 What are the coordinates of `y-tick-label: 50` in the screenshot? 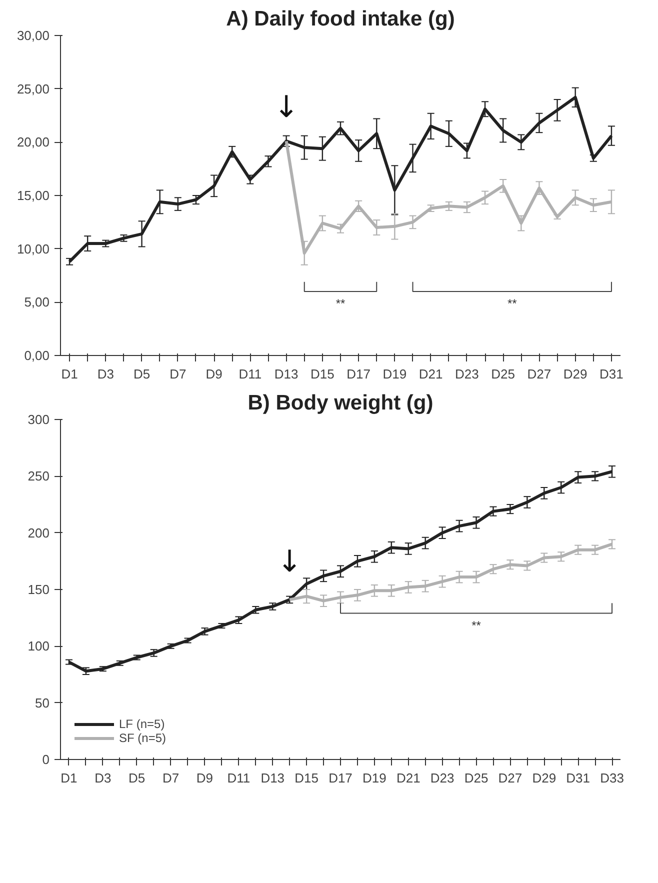 It's located at (42, 702).